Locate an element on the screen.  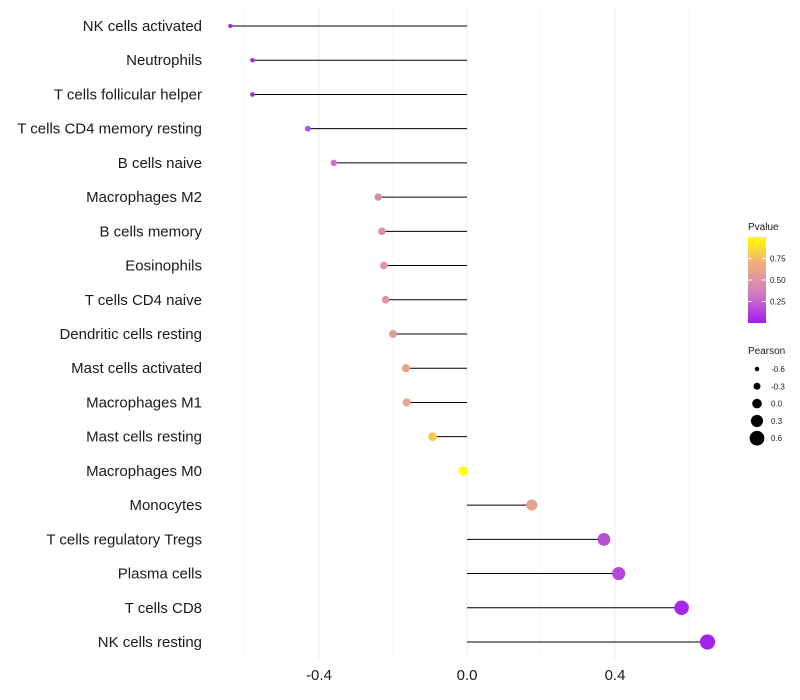
category-label: Monocytes is located at coordinates (165, 505).